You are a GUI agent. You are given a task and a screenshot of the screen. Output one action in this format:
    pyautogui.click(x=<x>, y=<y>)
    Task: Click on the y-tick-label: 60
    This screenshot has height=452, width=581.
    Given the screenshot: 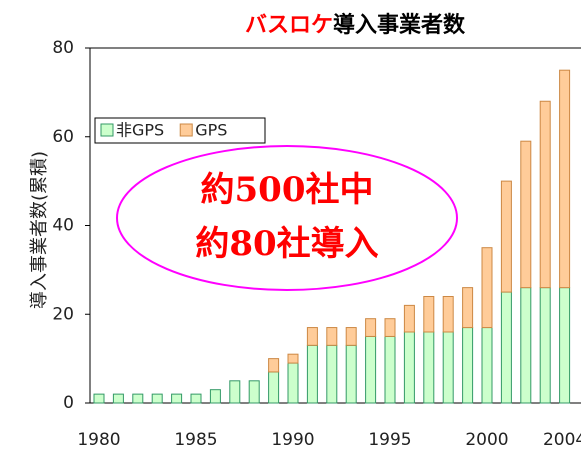 What is the action you would take?
    pyautogui.click(x=63, y=137)
    